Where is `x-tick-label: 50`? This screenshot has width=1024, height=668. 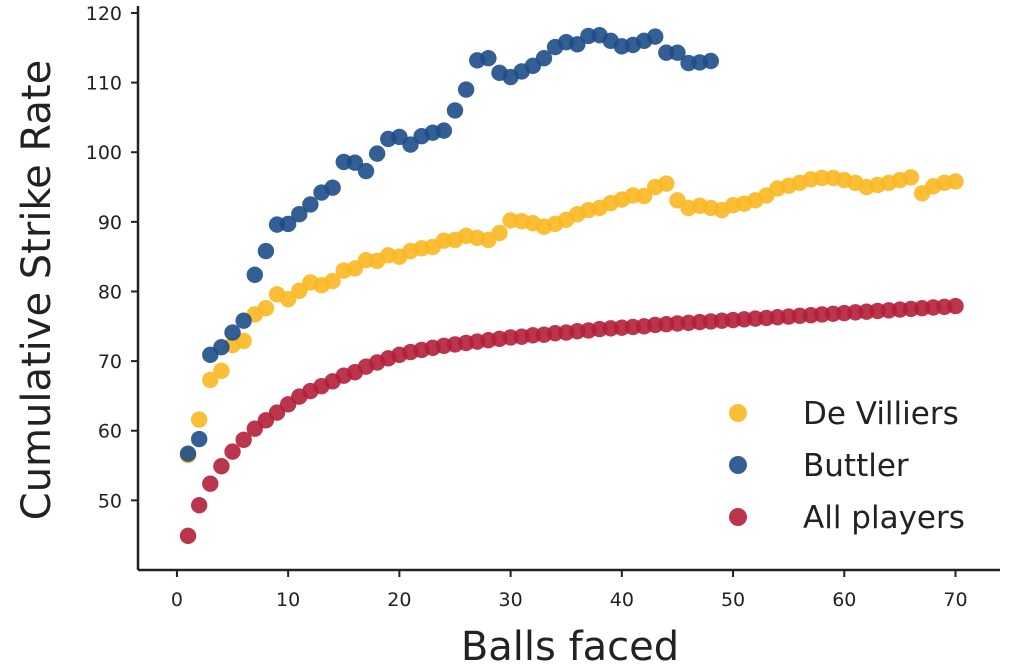 x-tick-label: 50 is located at coordinates (733, 600).